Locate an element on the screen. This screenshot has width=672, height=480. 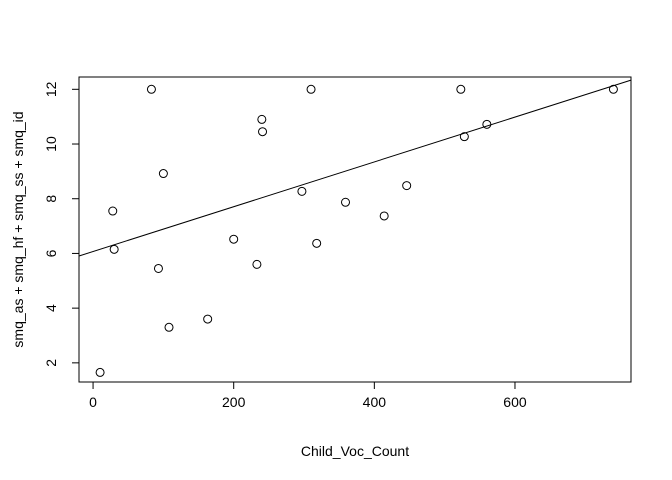
y-tick-label: 10 is located at coordinates (51, 144).